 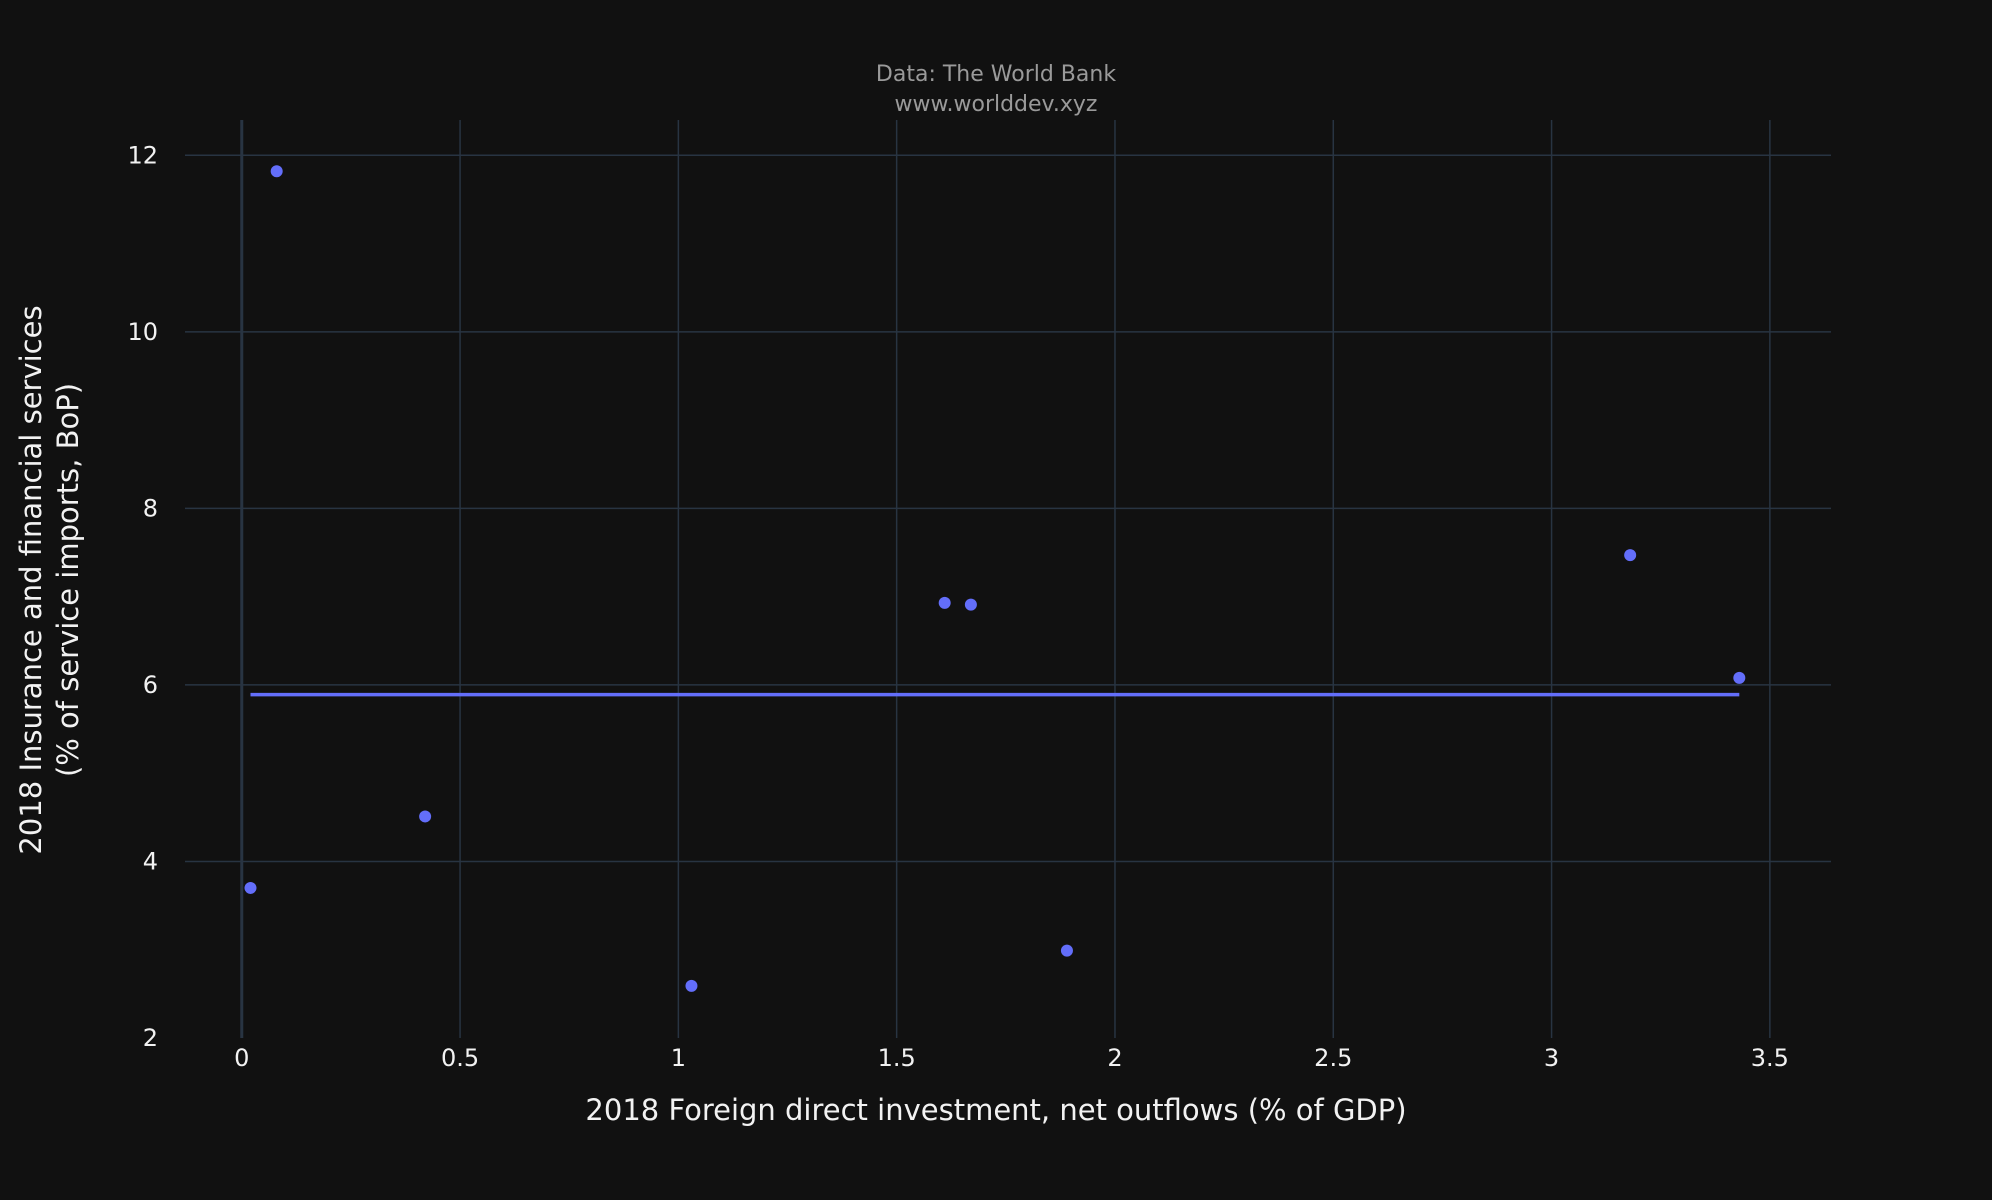 What do you see at coordinates (1011, 1058) in the screenshot?
I see `x-axis-ticks: 0 0.5 1 1.5 2 2.5 3 3.5` at bounding box center [1011, 1058].